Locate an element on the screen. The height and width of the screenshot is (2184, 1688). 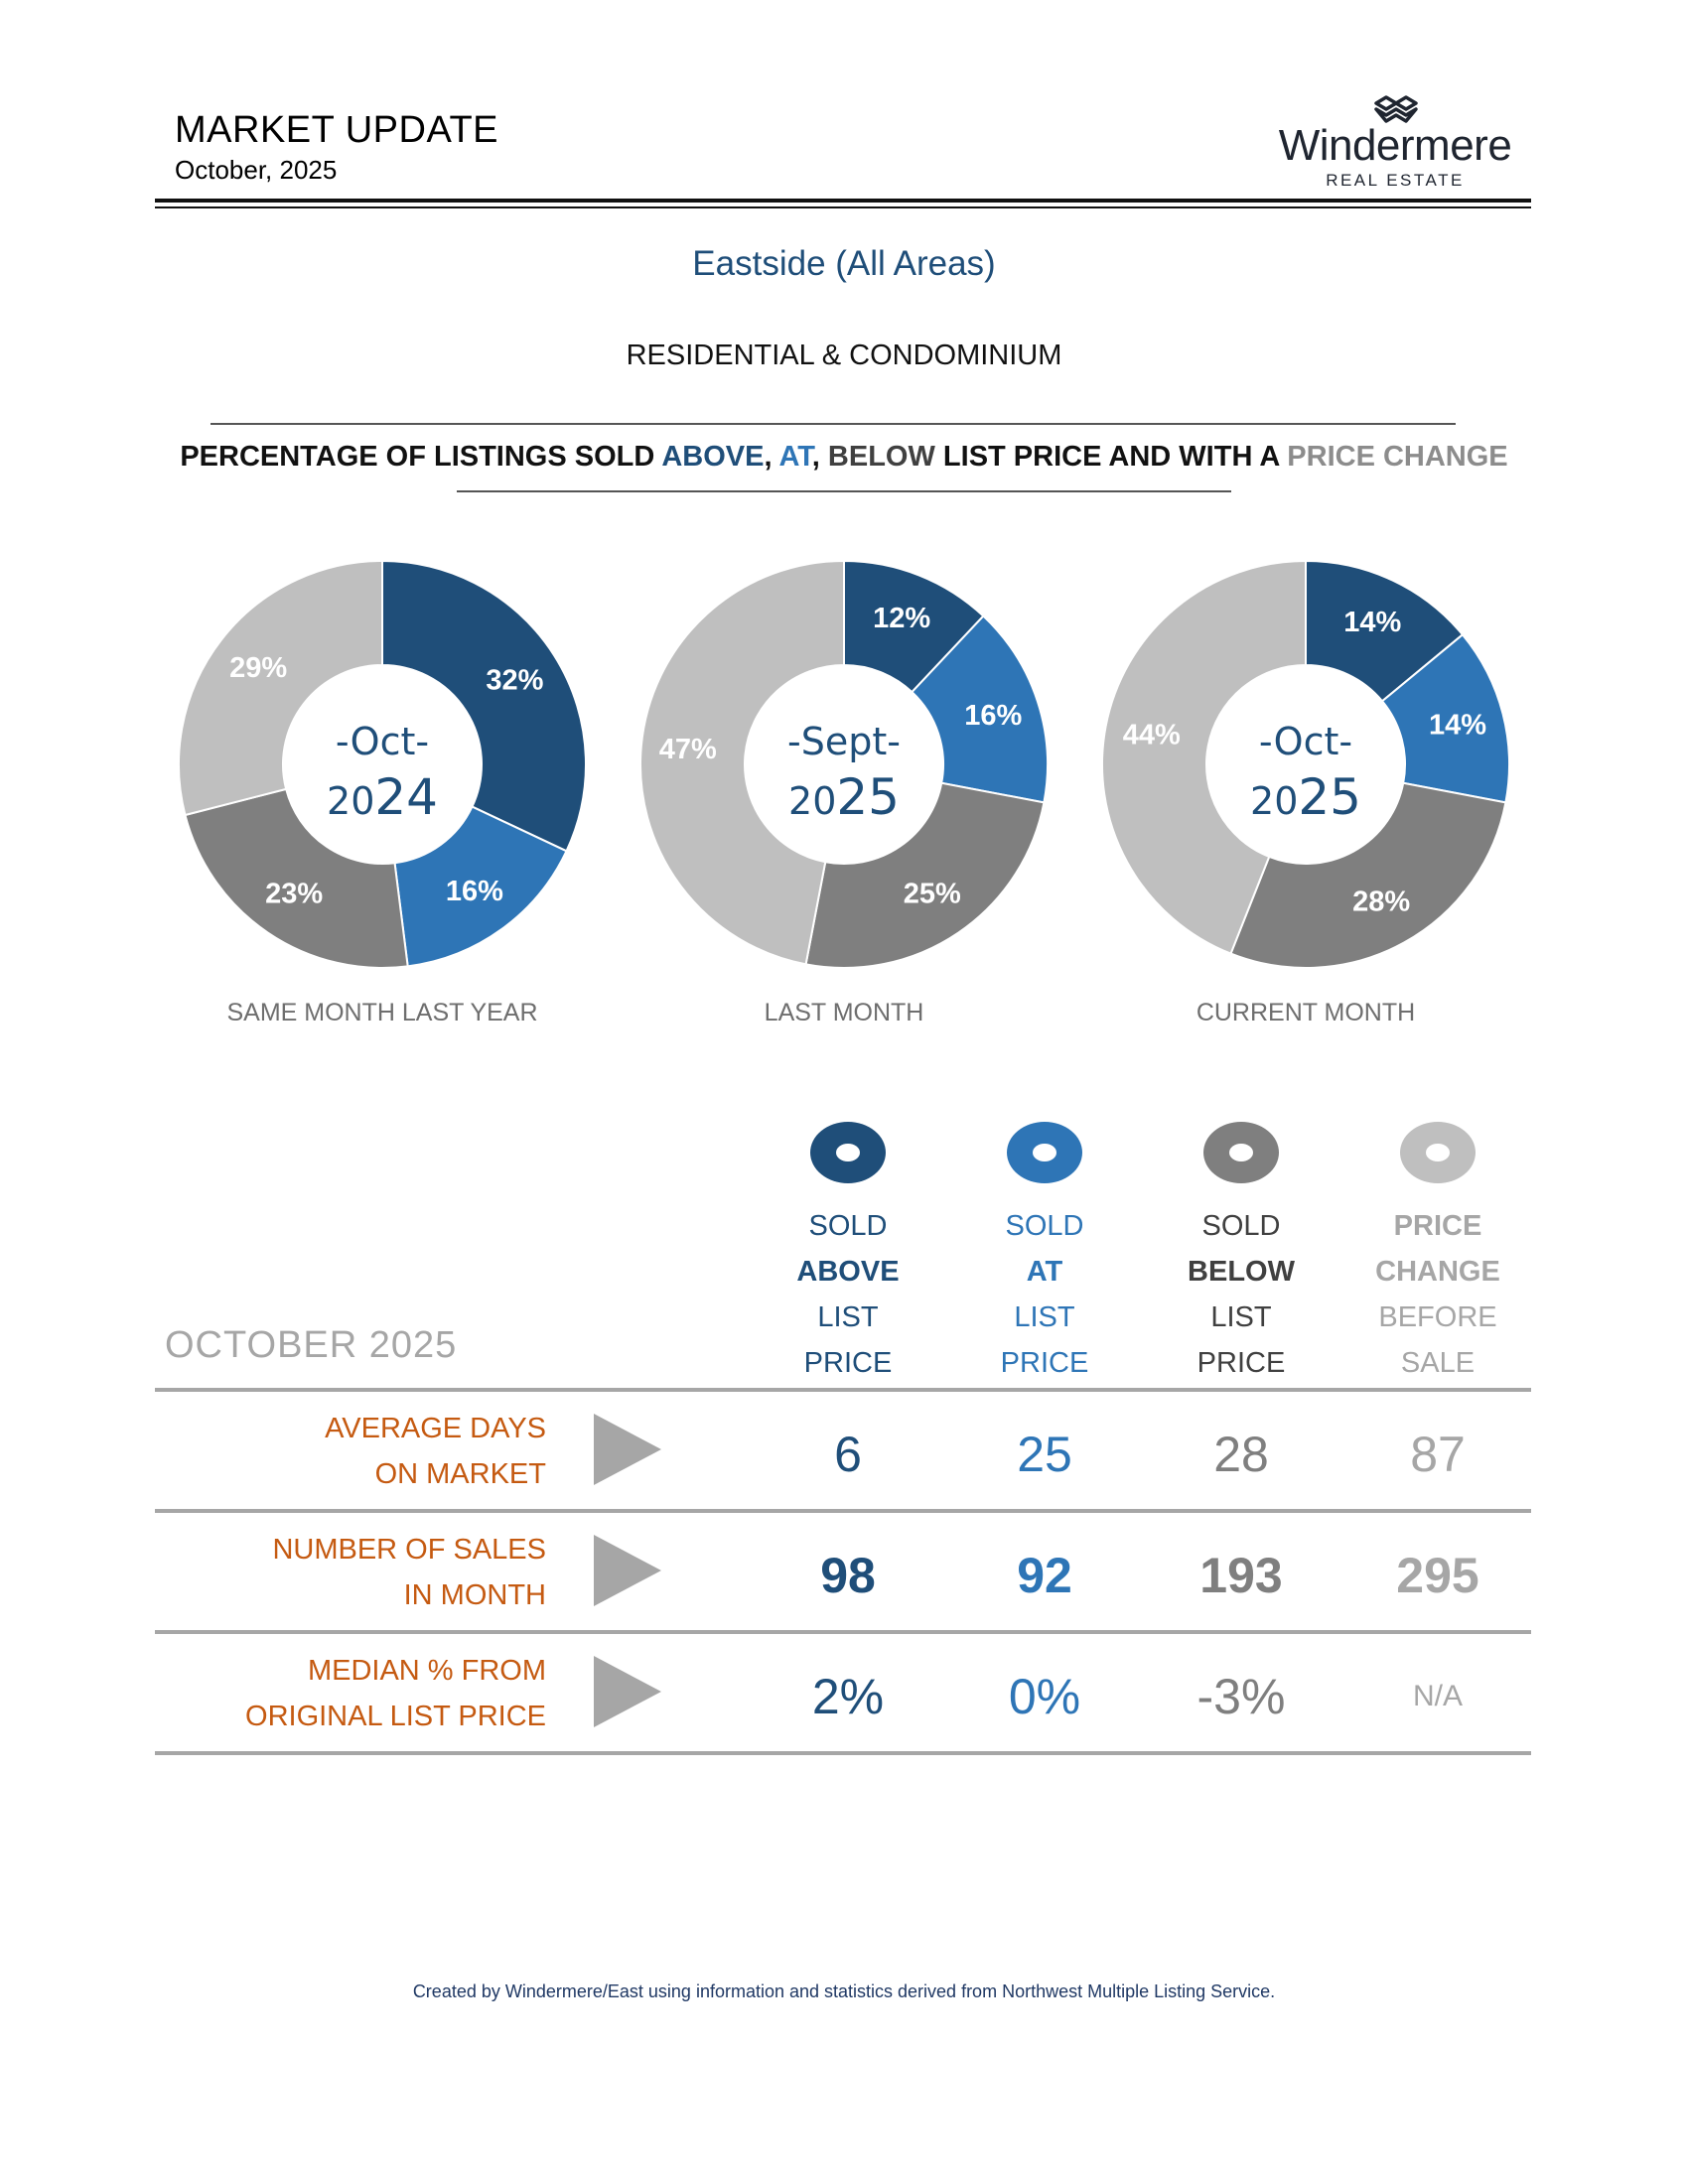
donut-caption: LAST MONTH is located at coordinates (844, 1012).